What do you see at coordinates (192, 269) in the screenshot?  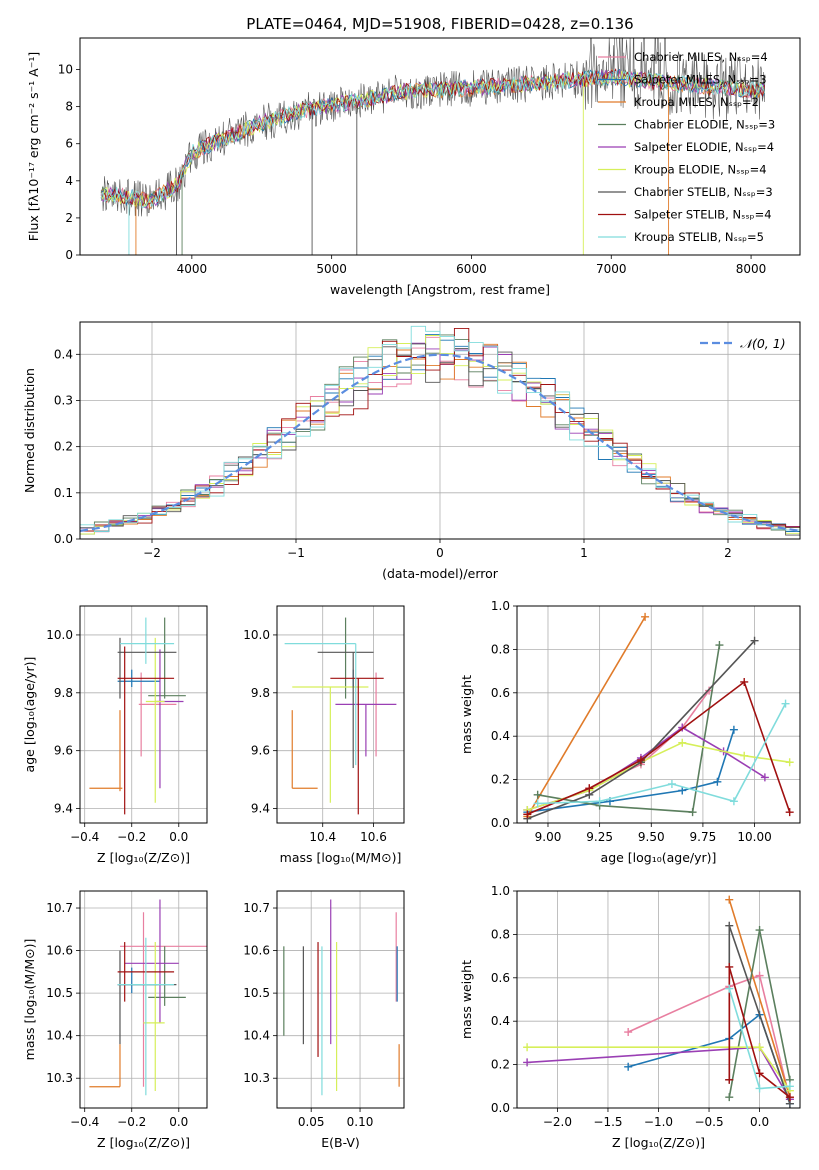 I see `x-tick-label: 4000` at bounding box center [192, 269].